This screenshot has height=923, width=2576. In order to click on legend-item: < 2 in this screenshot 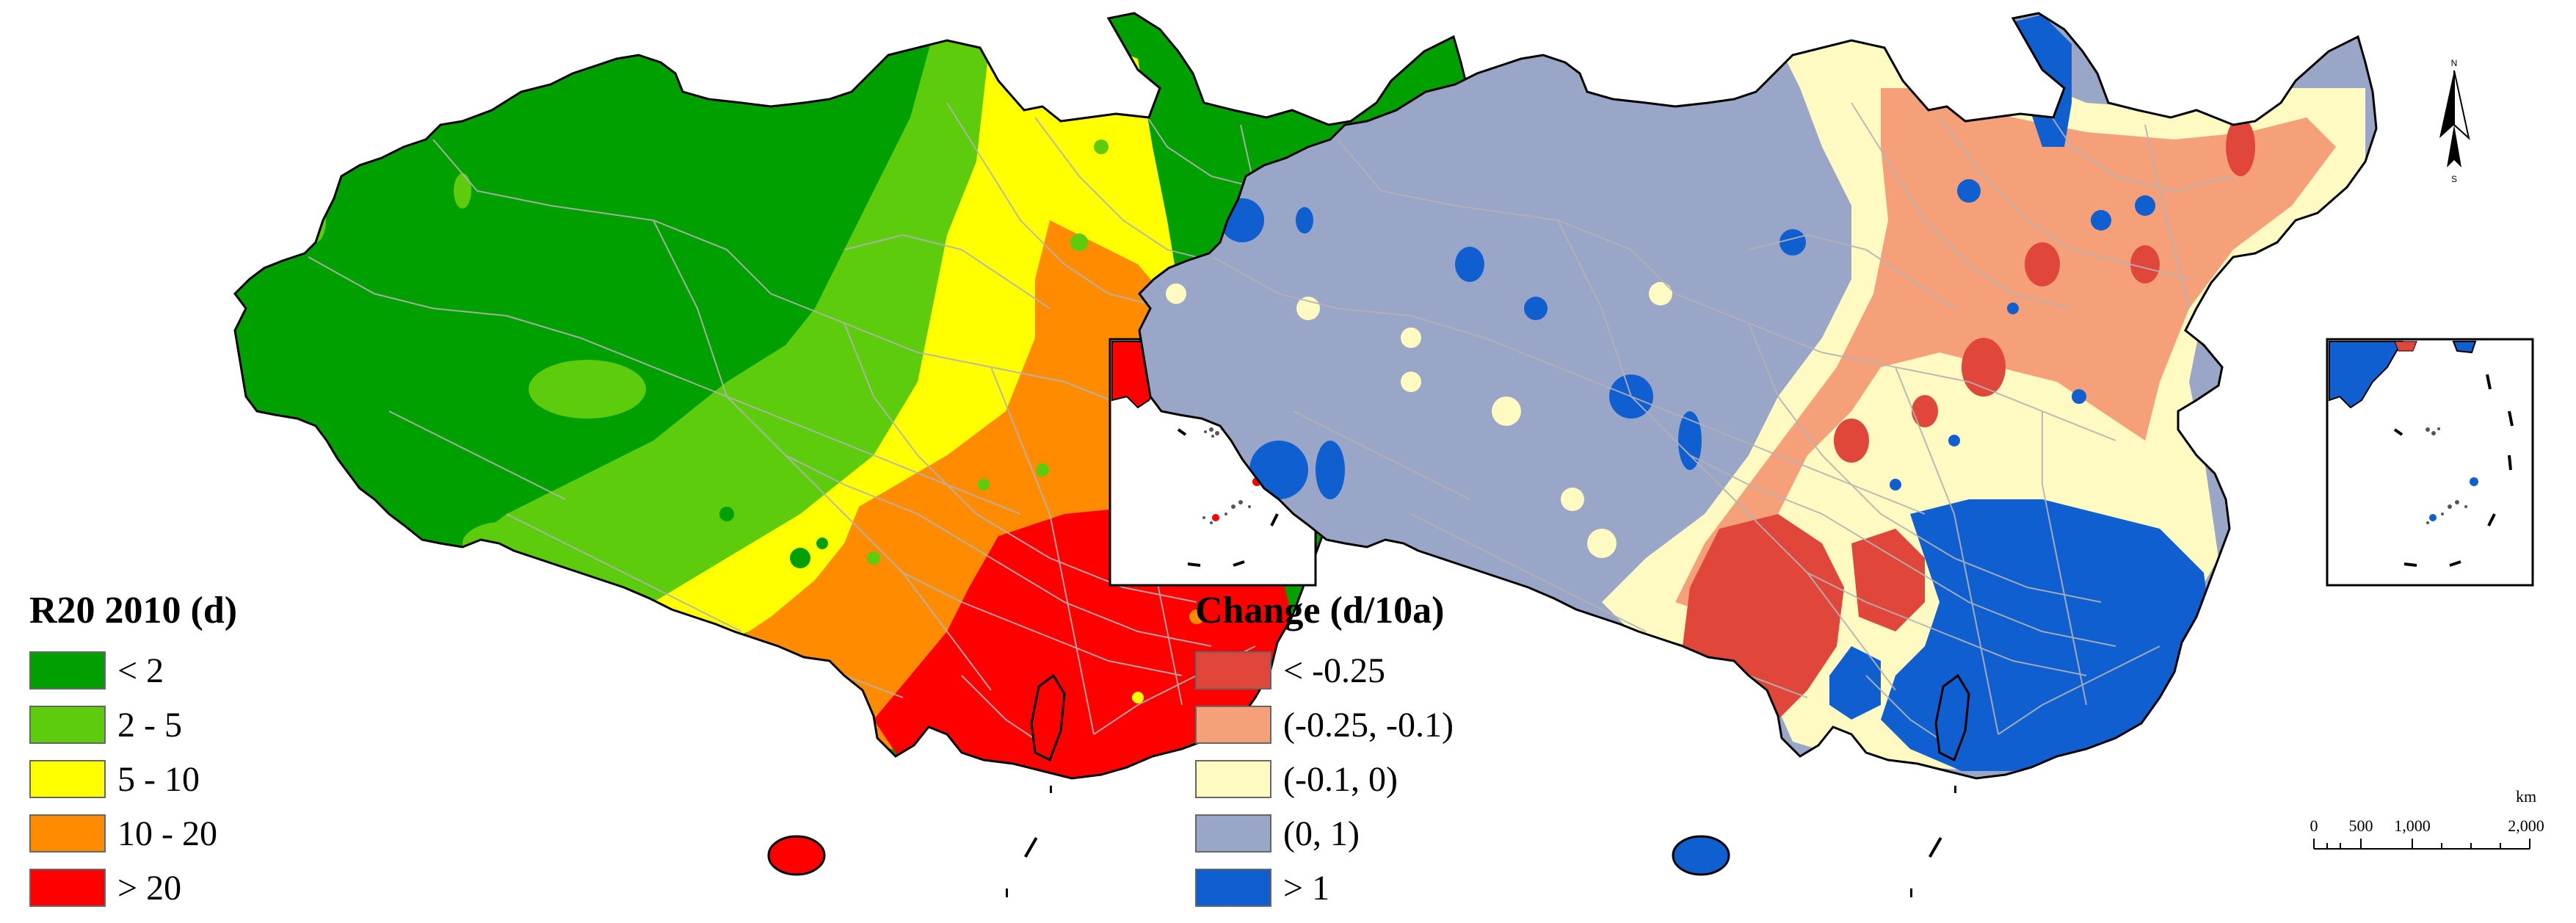, I will do `click(133, 670)`.